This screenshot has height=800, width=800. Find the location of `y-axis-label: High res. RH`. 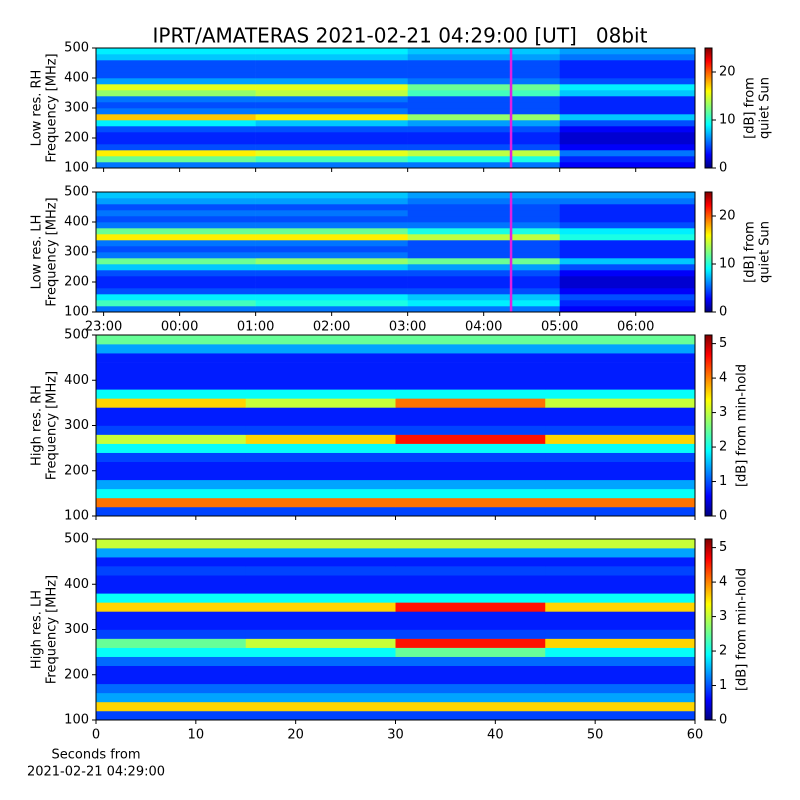

y-axis-label: High res. RH is located at coordinates (37, 425).